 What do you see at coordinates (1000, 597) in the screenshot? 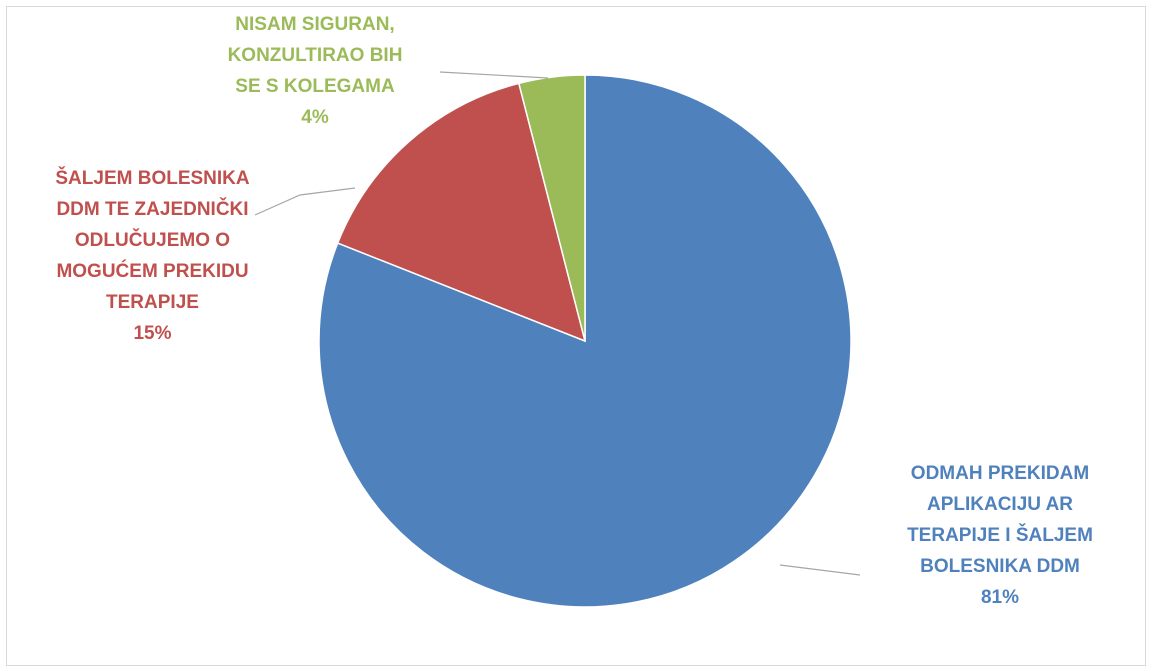
I see `label-value: 81%` at bounding box center [1000, 597].